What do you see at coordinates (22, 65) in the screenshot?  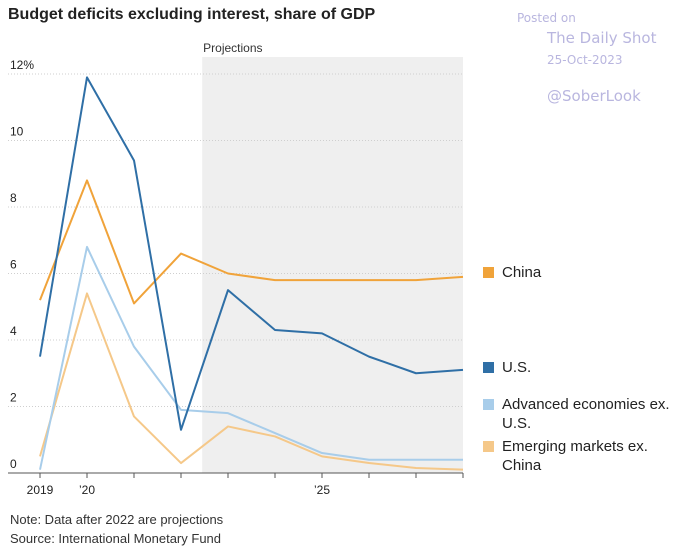 I see `y-tick-label: 12%` at bounding box center [22, 65].